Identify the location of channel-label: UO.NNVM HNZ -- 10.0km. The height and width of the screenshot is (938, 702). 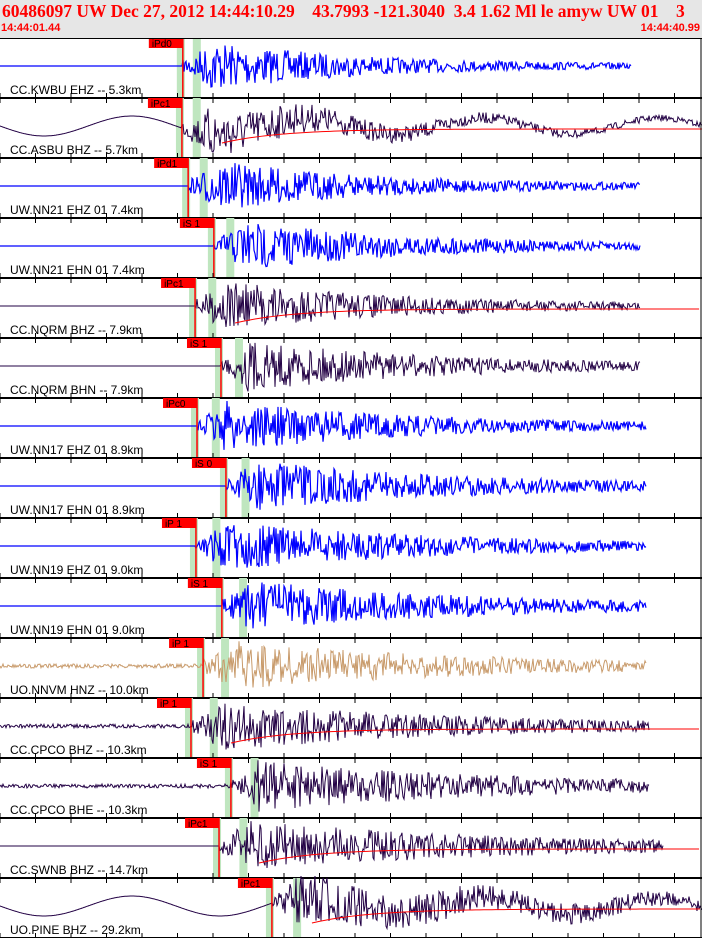
(79, 690).